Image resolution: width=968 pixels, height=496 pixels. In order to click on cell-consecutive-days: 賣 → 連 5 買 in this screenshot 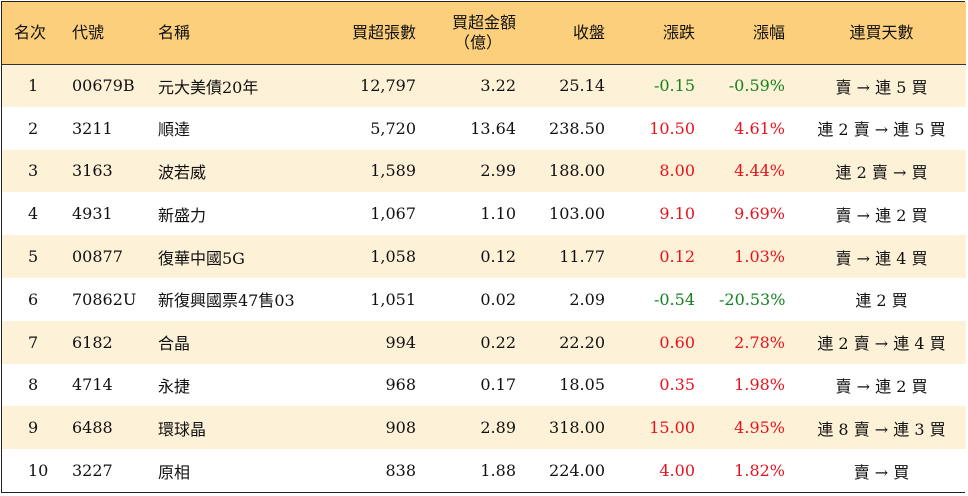, I will do `click(881, 87)`.